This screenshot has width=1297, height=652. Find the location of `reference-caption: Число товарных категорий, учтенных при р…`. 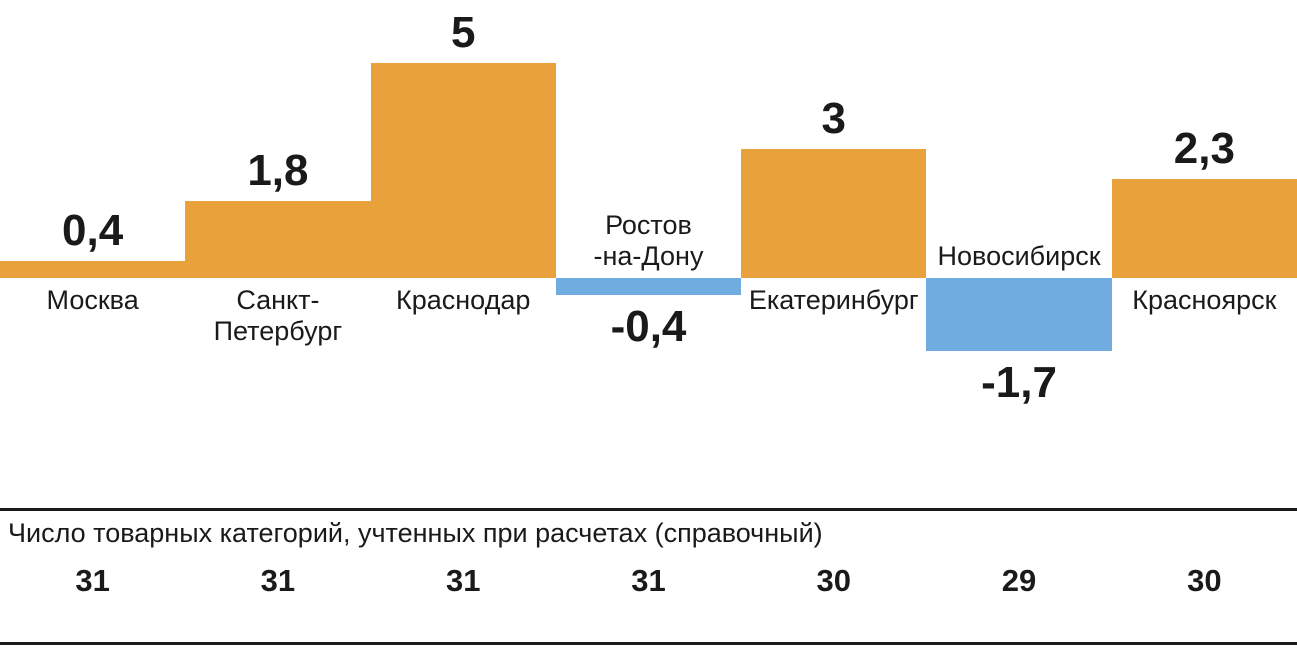

reference-caption: Число товарных категорий, учтенных при р… is located at coordinates (415, 533).